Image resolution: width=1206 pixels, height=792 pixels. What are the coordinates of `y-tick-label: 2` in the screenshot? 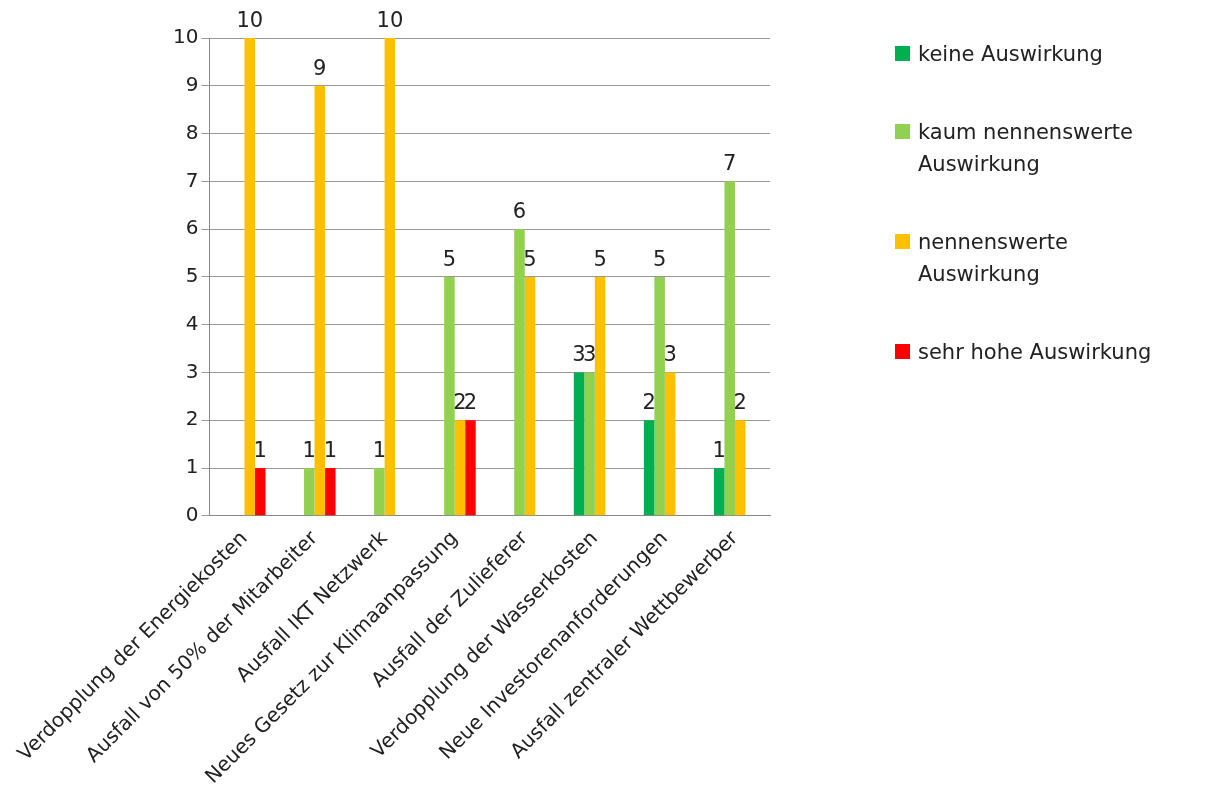 It's located at (192, 418).